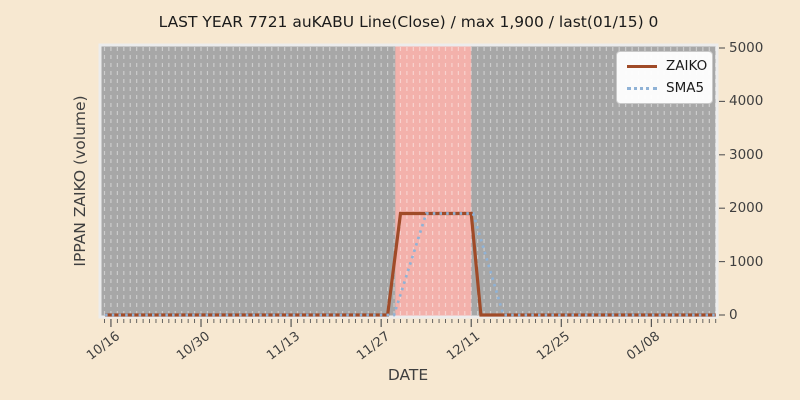 The width and height of the screenshot is (800, 400). What do you see at coordinates (80, 181) in the screenshot?
I see `y-axis-label: IPPAN ZAIKO (volume)` at bounding box center [80, 181].